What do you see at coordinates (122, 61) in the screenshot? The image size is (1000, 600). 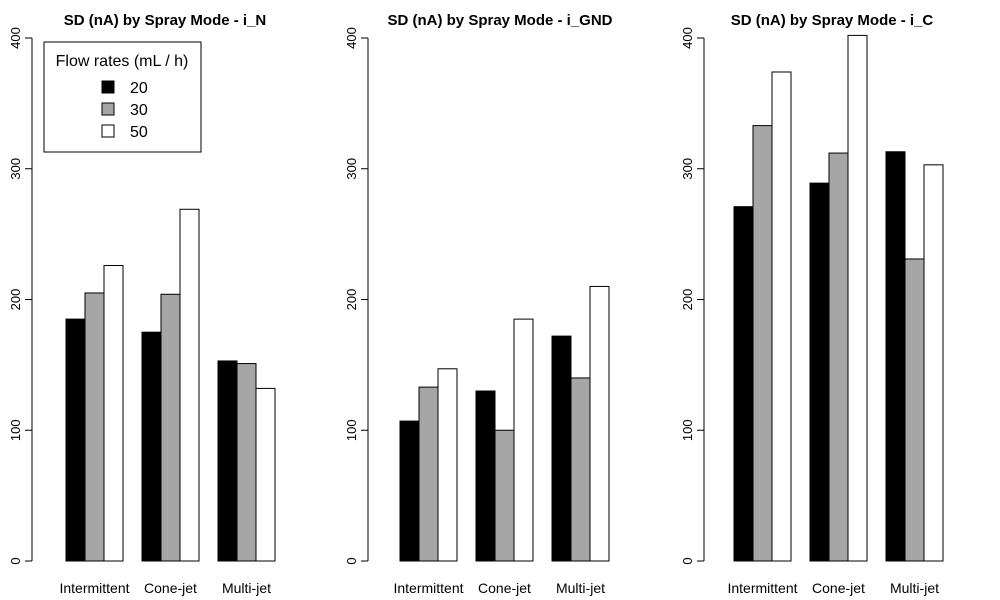 I see `legend-title: Flow rates (mL / h)` at bounding box center [122, 61].